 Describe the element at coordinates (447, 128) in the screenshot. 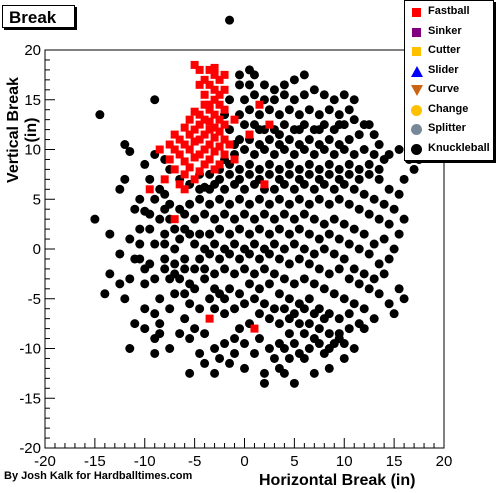

I see `legend-label: Splitter` at that location.